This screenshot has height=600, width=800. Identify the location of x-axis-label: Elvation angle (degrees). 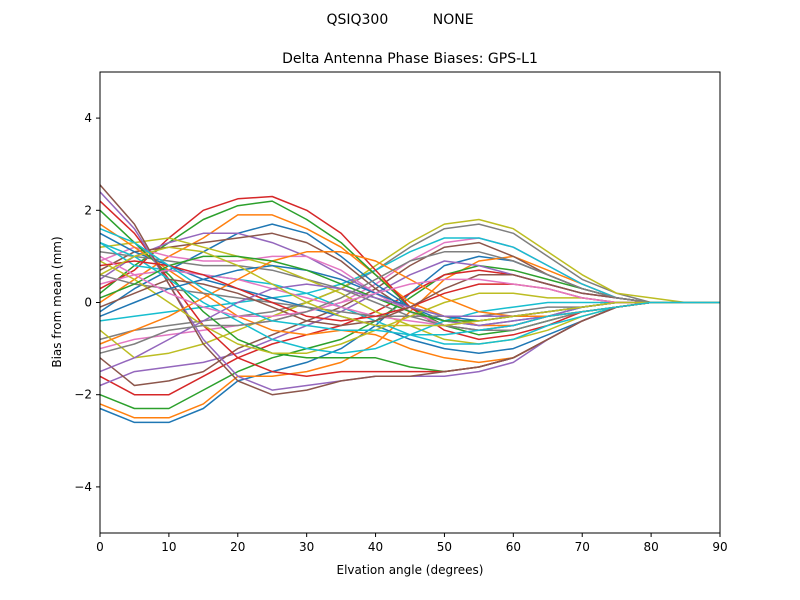
(410, 570).